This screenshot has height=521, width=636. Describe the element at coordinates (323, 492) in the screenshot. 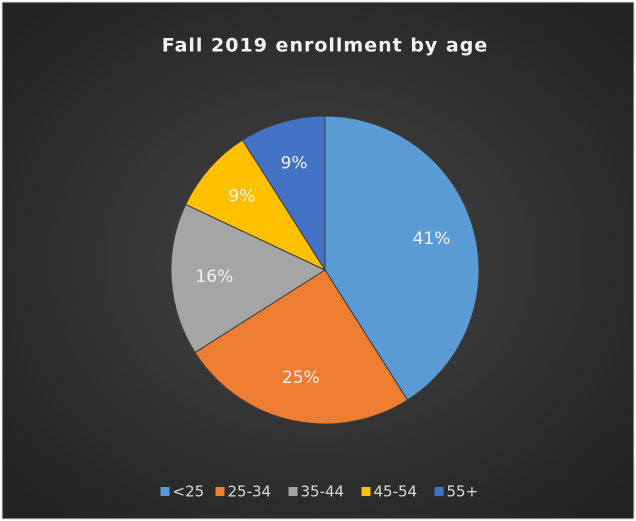

I see `legend-label: 35-44` at that location.